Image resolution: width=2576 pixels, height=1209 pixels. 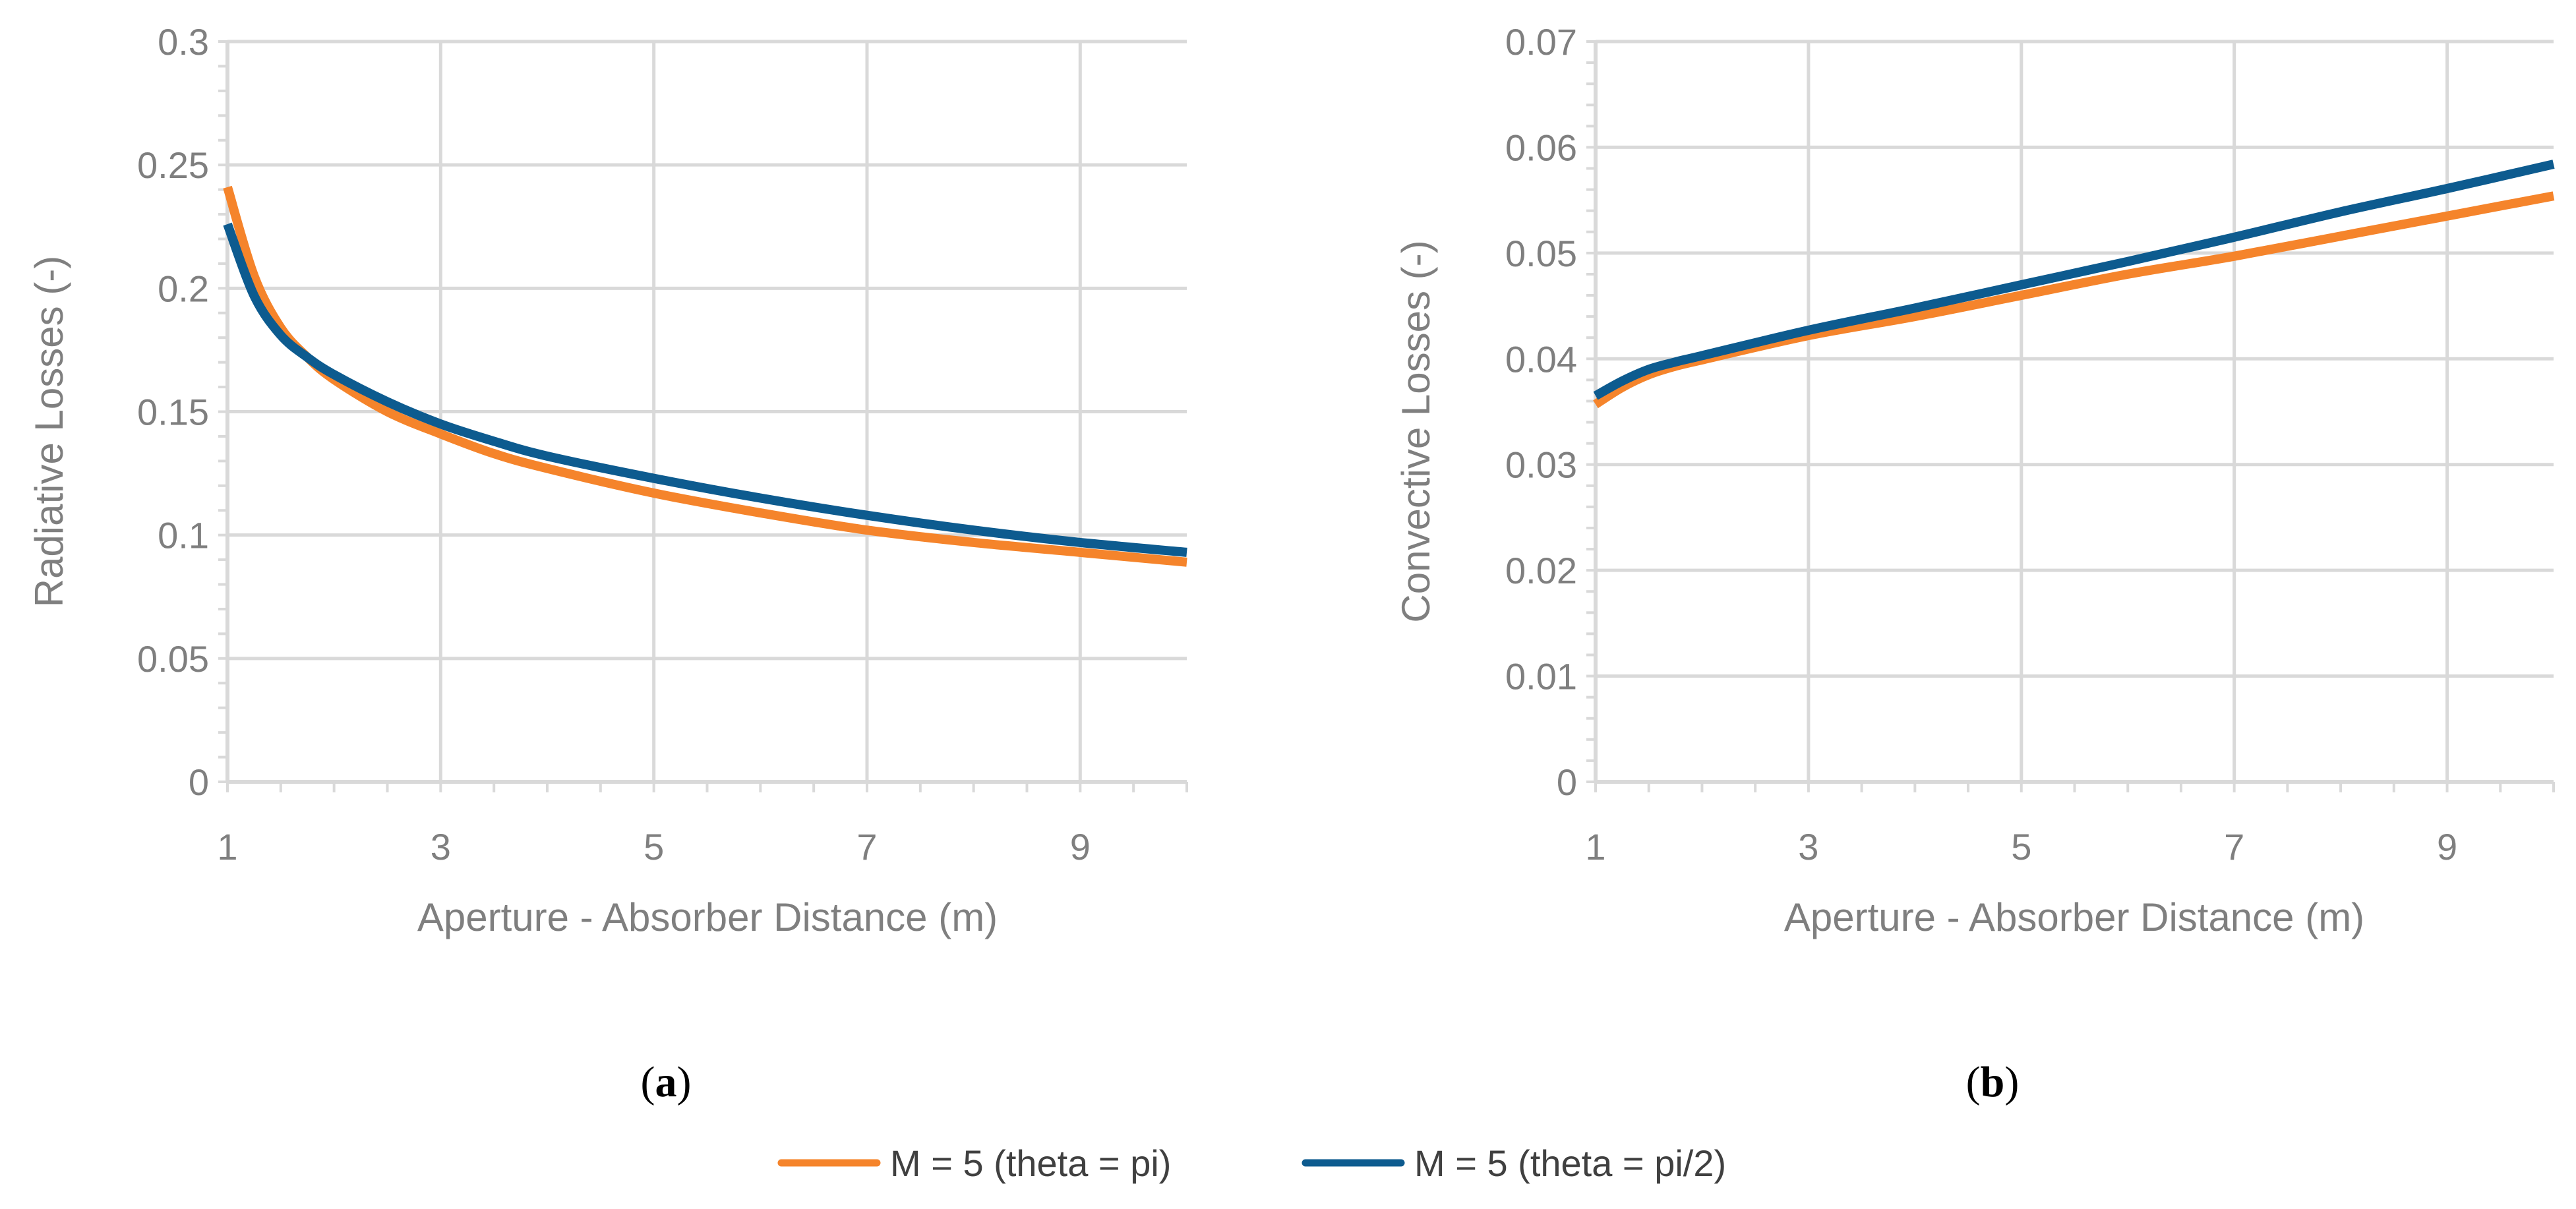 What do you see at coordinates (173, 165) in the screenshot?
I see `y-tick-label: 0.25` at bounding box center [173, 165].